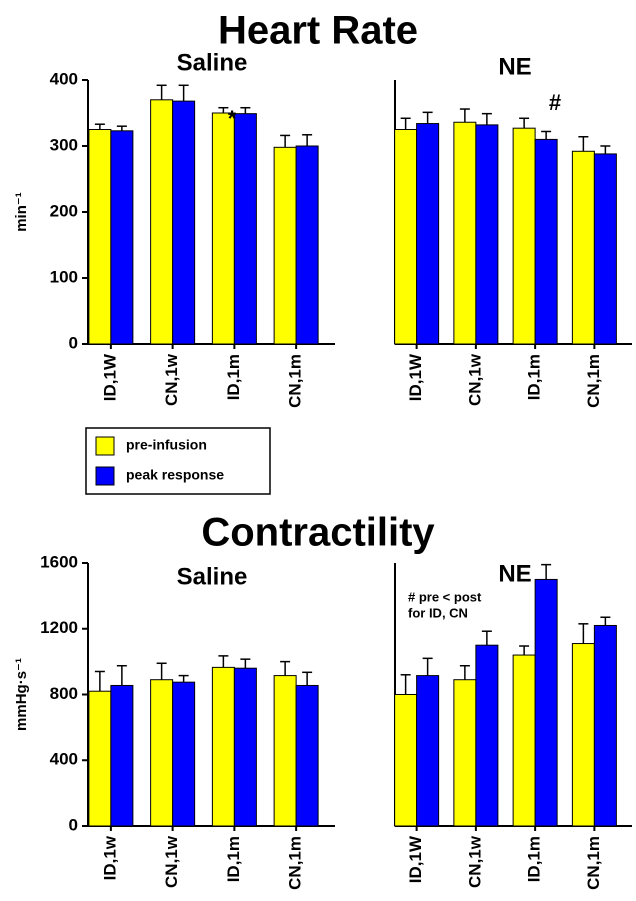 The height and width of the screenshot is (901, 636). Describe the element at coordinates (318, 31) in the screenshot. I see `section-heading: Heart Rate` at that location.